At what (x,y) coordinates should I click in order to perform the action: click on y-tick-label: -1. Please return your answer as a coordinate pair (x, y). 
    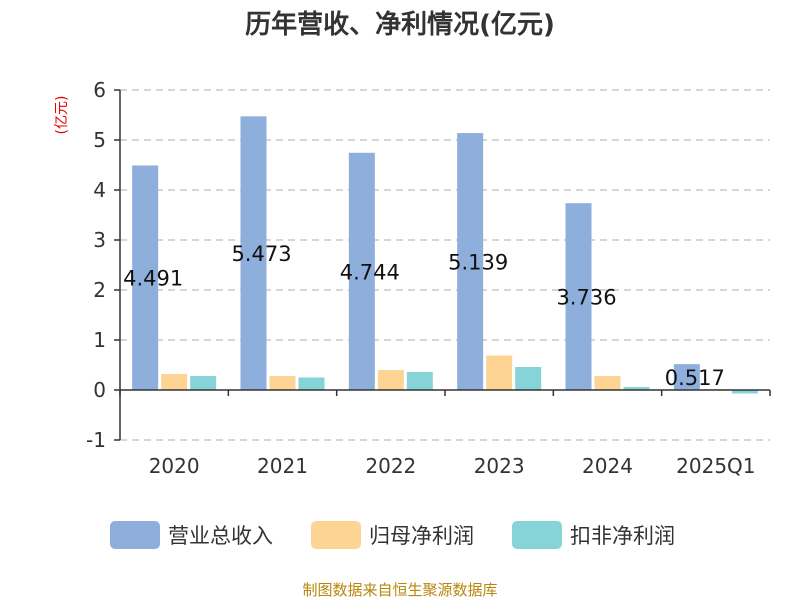
    Looking at the image, I should click on (96, 440).